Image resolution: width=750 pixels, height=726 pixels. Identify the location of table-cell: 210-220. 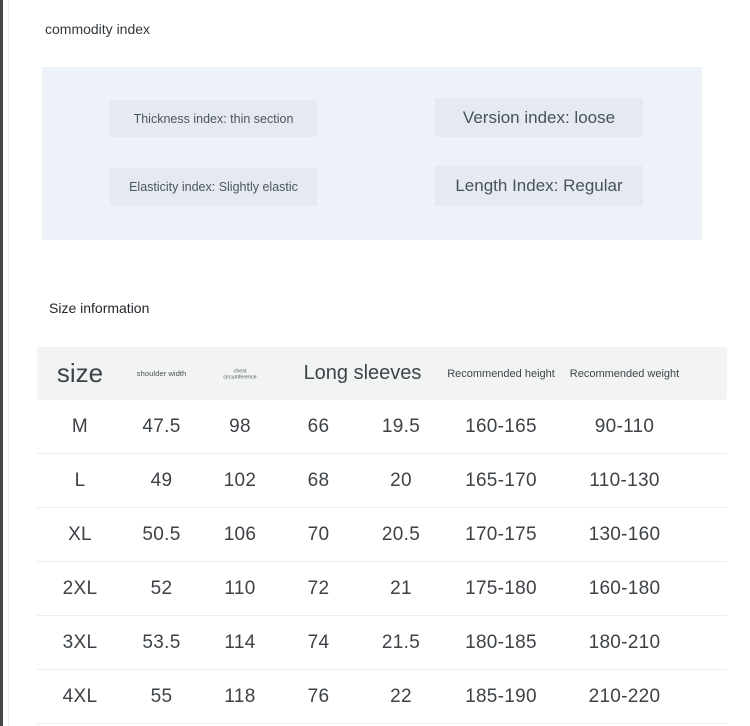
(624, 696).